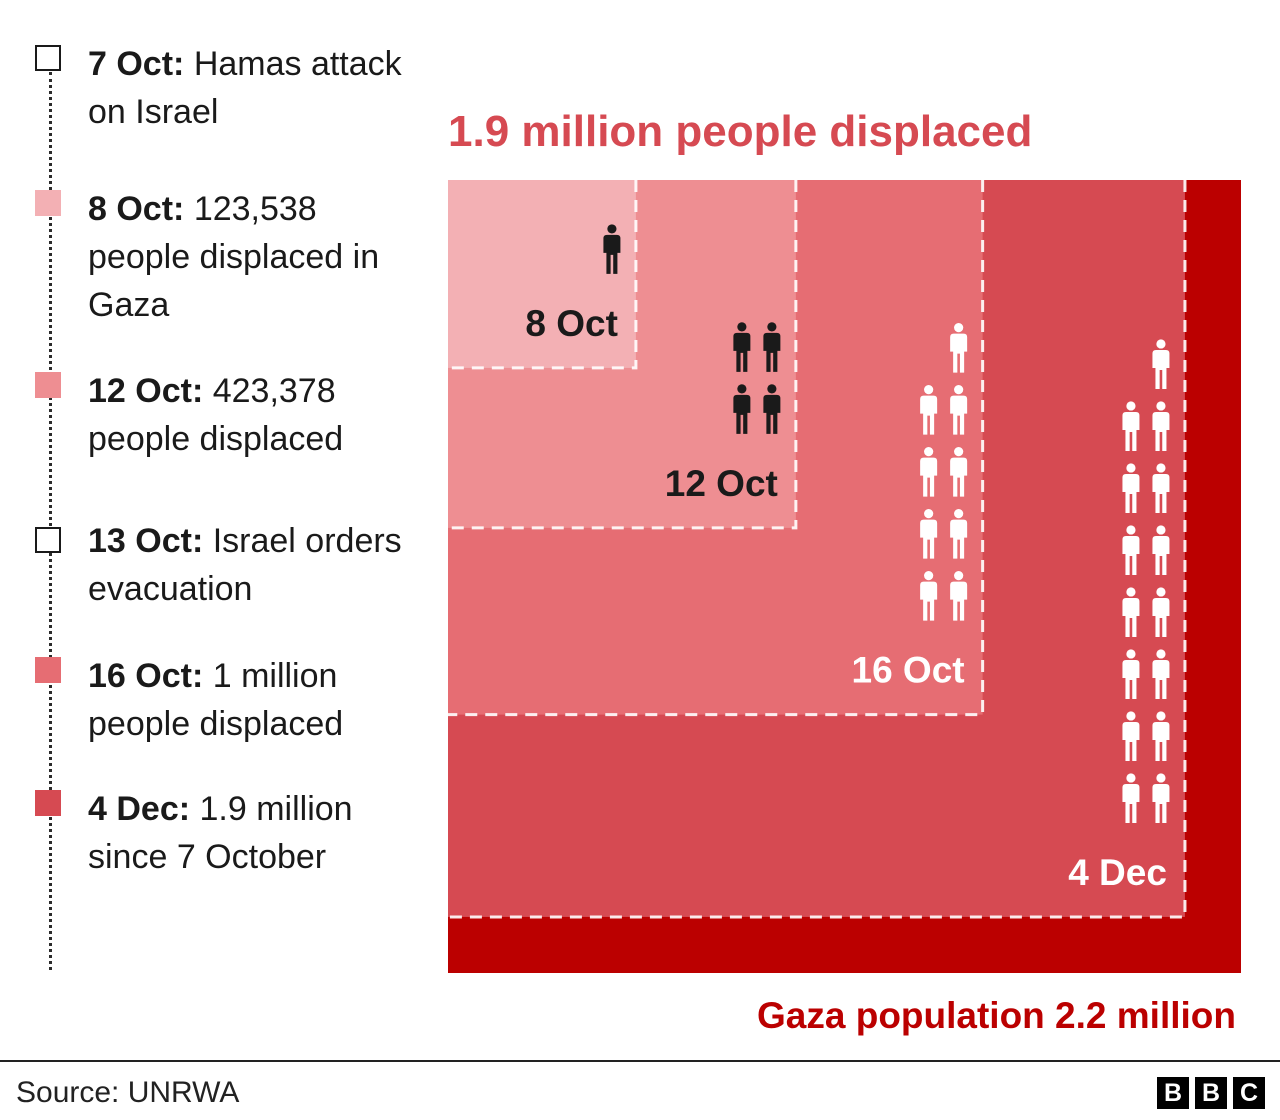 This screenshot has width=1280, height=1120. What do you see at coordinates (1117, 872) in the screenshot?
I see `series-label: 4 Dec` at bounding box center [1117, 872].